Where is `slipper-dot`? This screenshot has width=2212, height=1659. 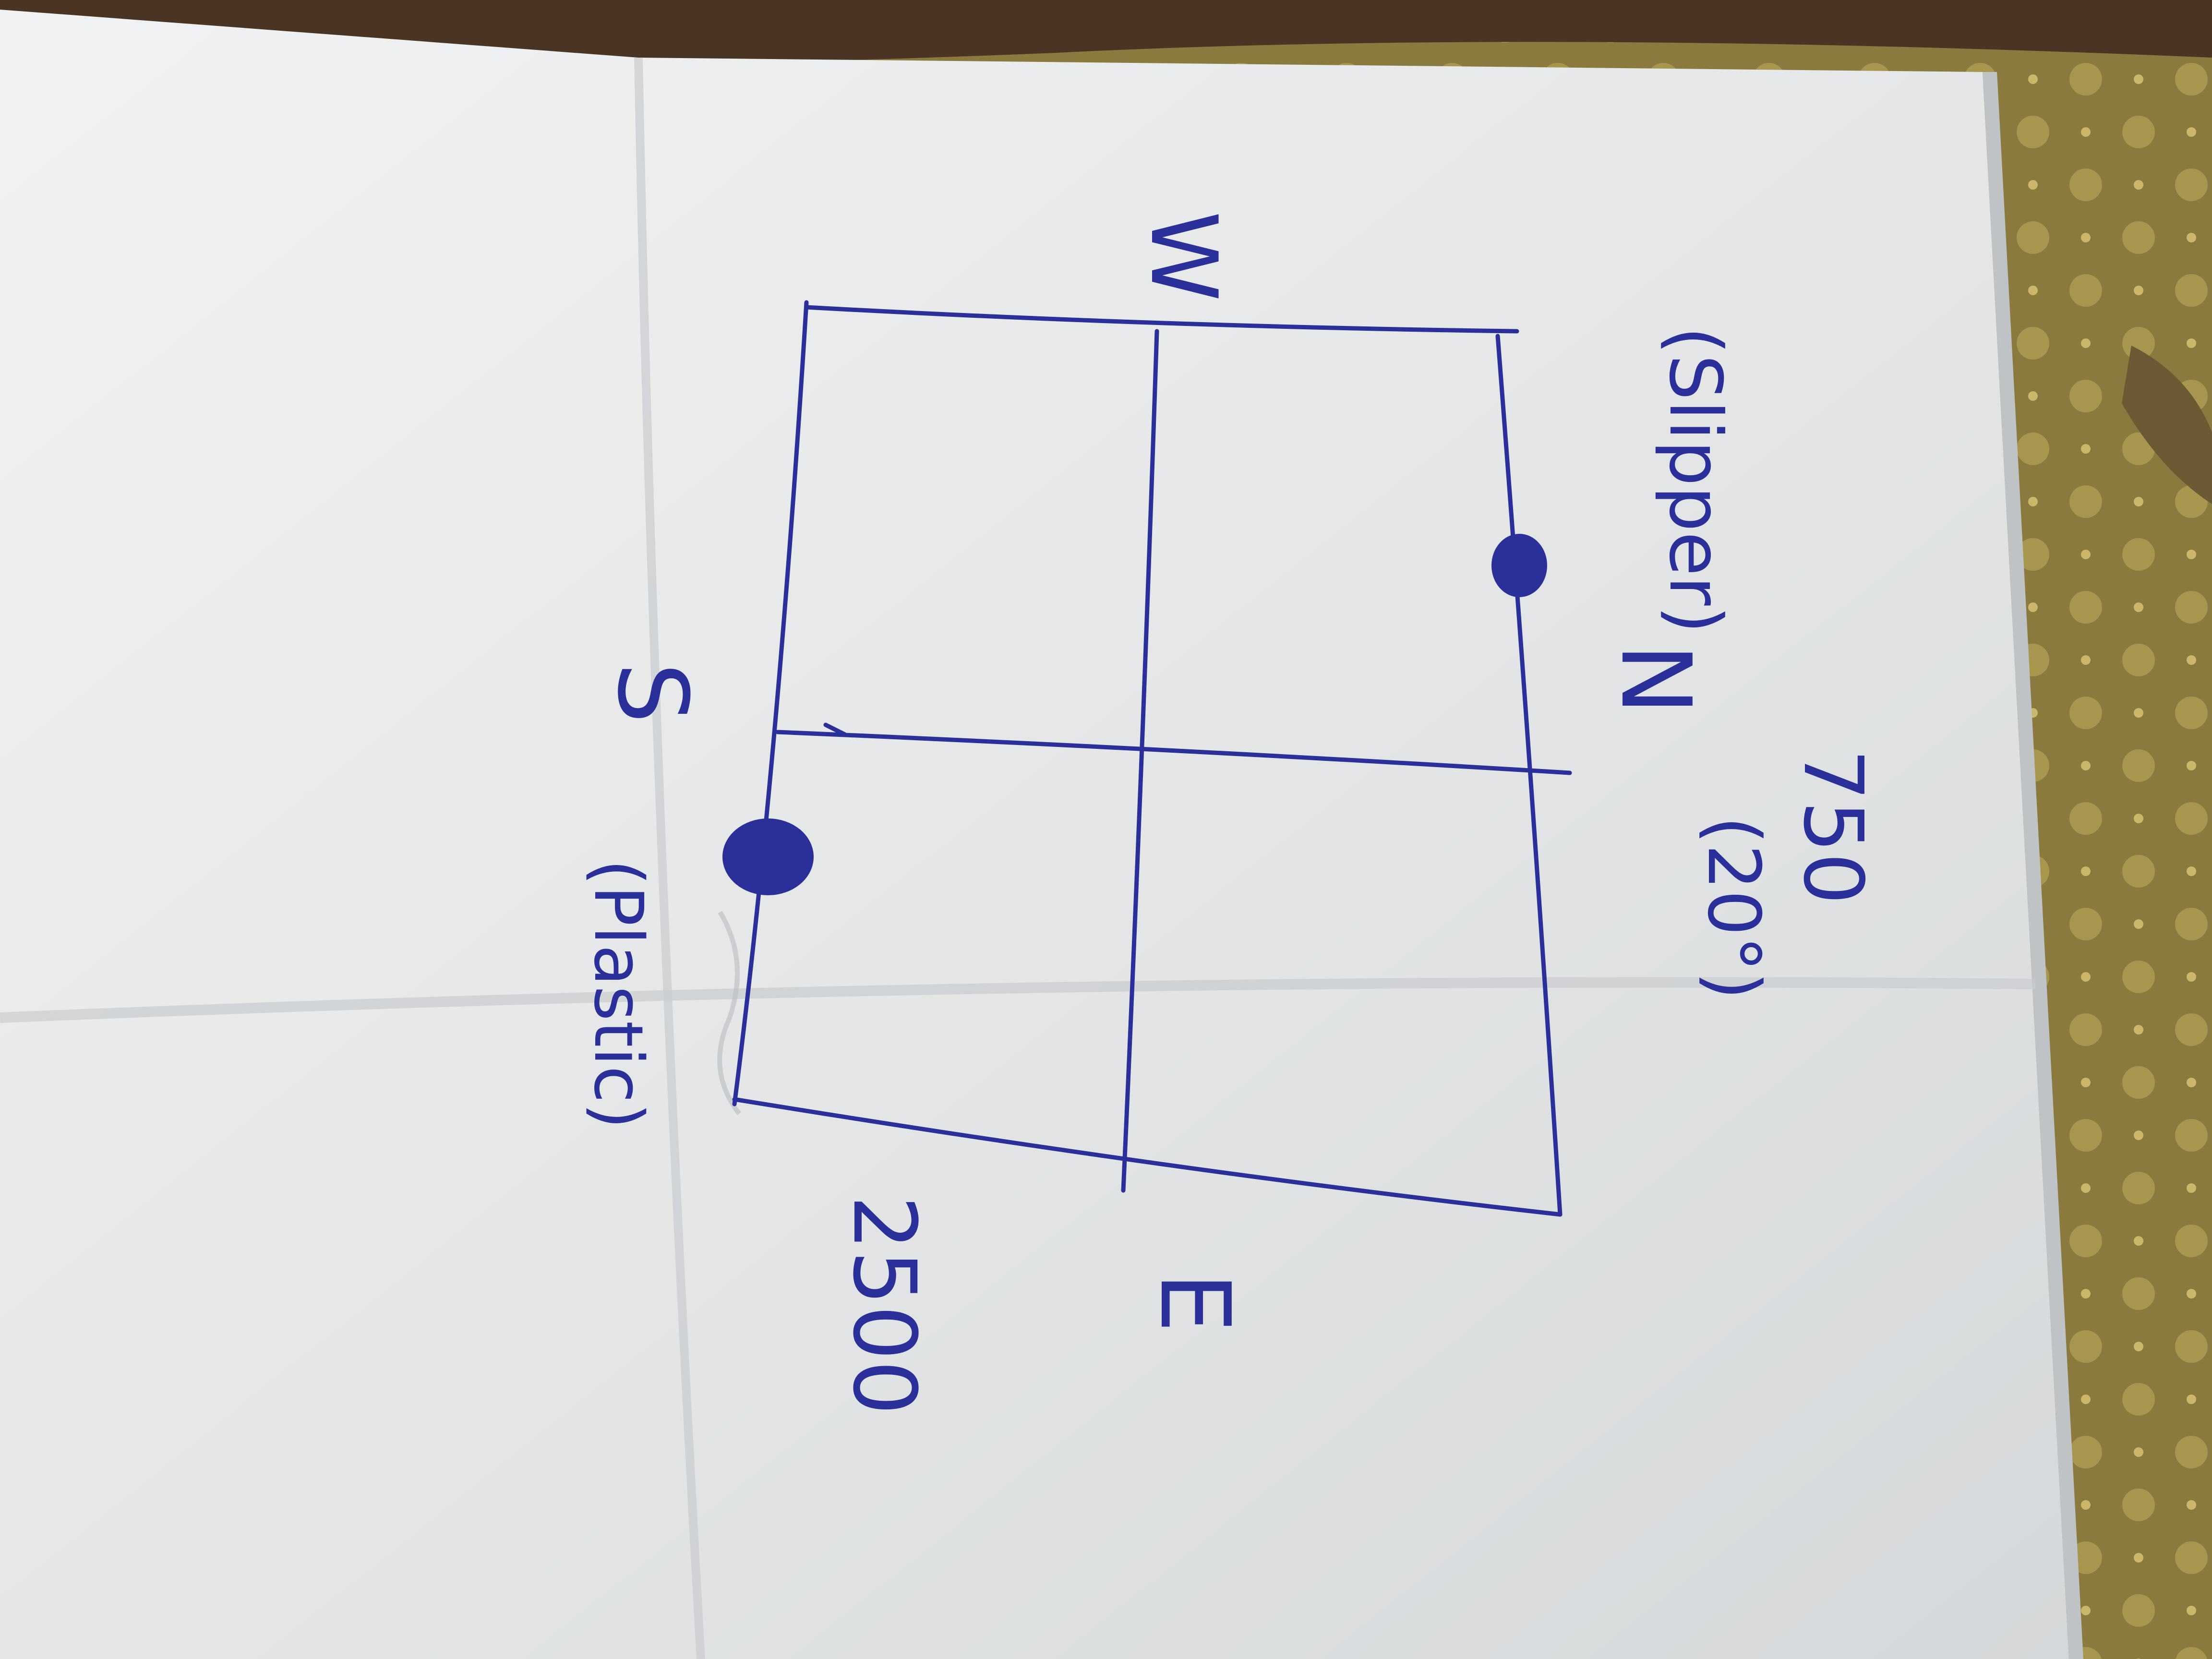
slipper-dot is located at coordinates (1519, 566).